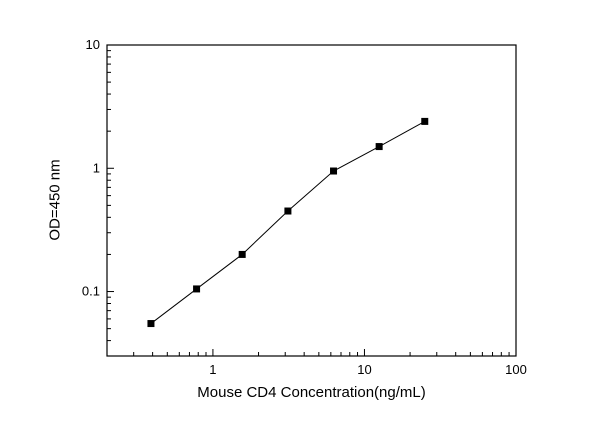  Describe the element at coordinates (311, 392) in the screenshot. I see `x-axis-title: Mouse CD4 Concentration(ng/mL)` at that location.